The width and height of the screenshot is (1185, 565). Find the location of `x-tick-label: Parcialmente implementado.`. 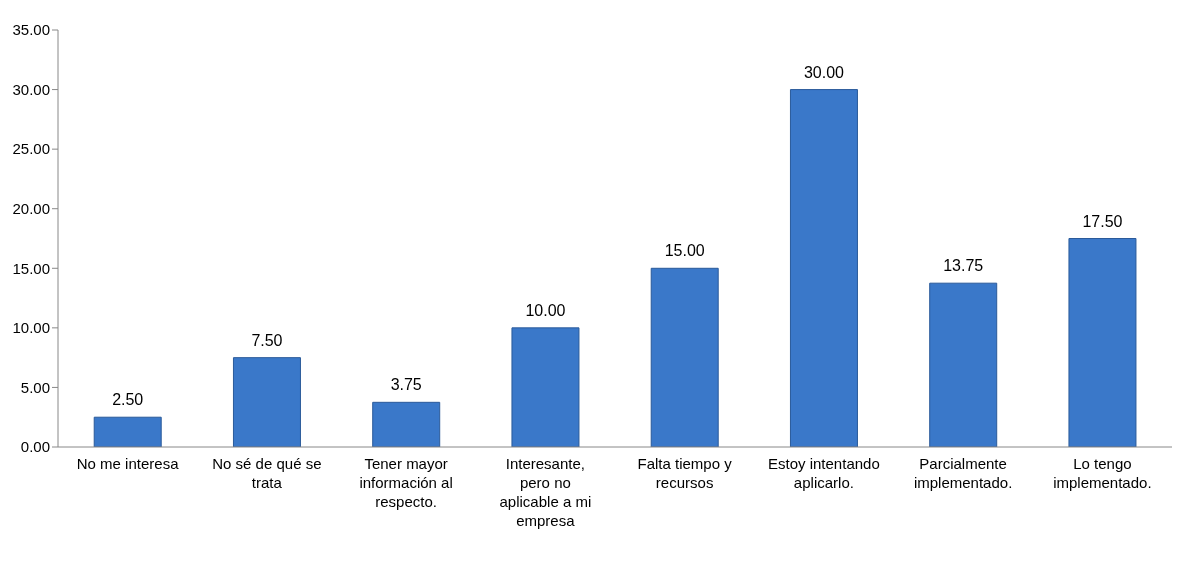

x-tick-label: Parcialmente implementado. is located at coordinates (963, 473).